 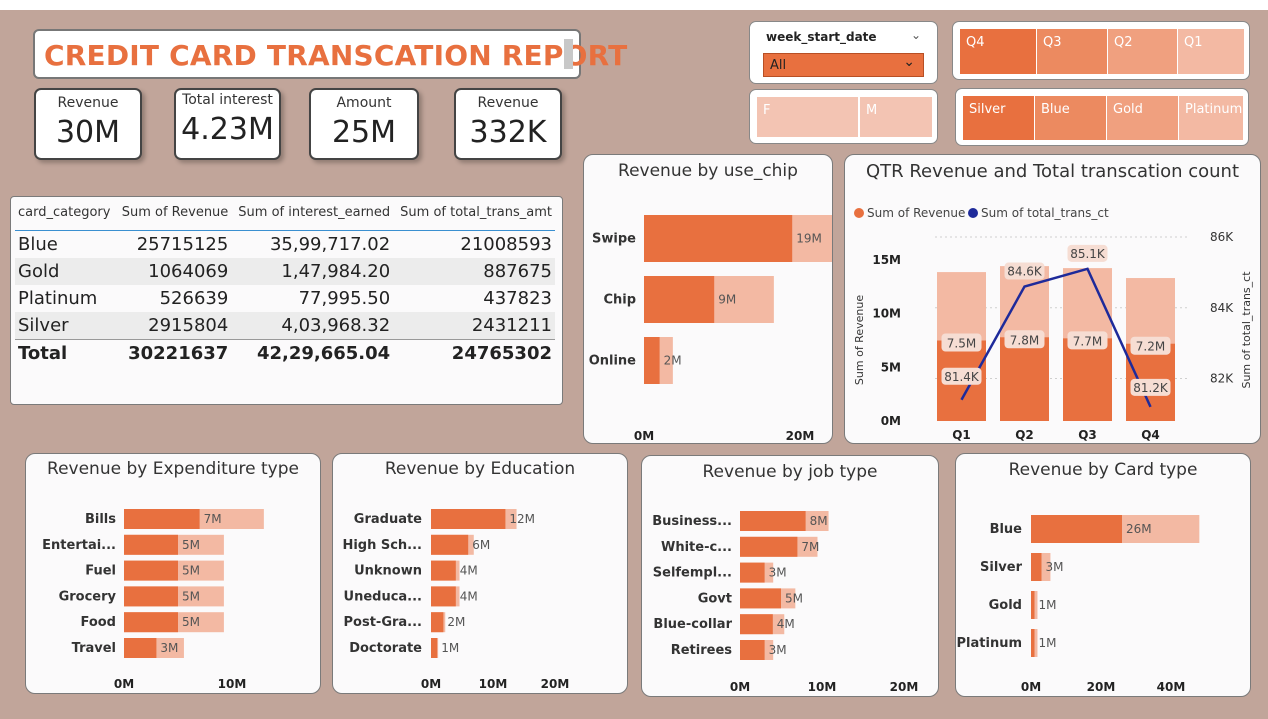 What do you see at coordinates (474, 214) in the screenshot?
I see `column-header: Sum of total_trans_amt` at bounding box center [474, 214].